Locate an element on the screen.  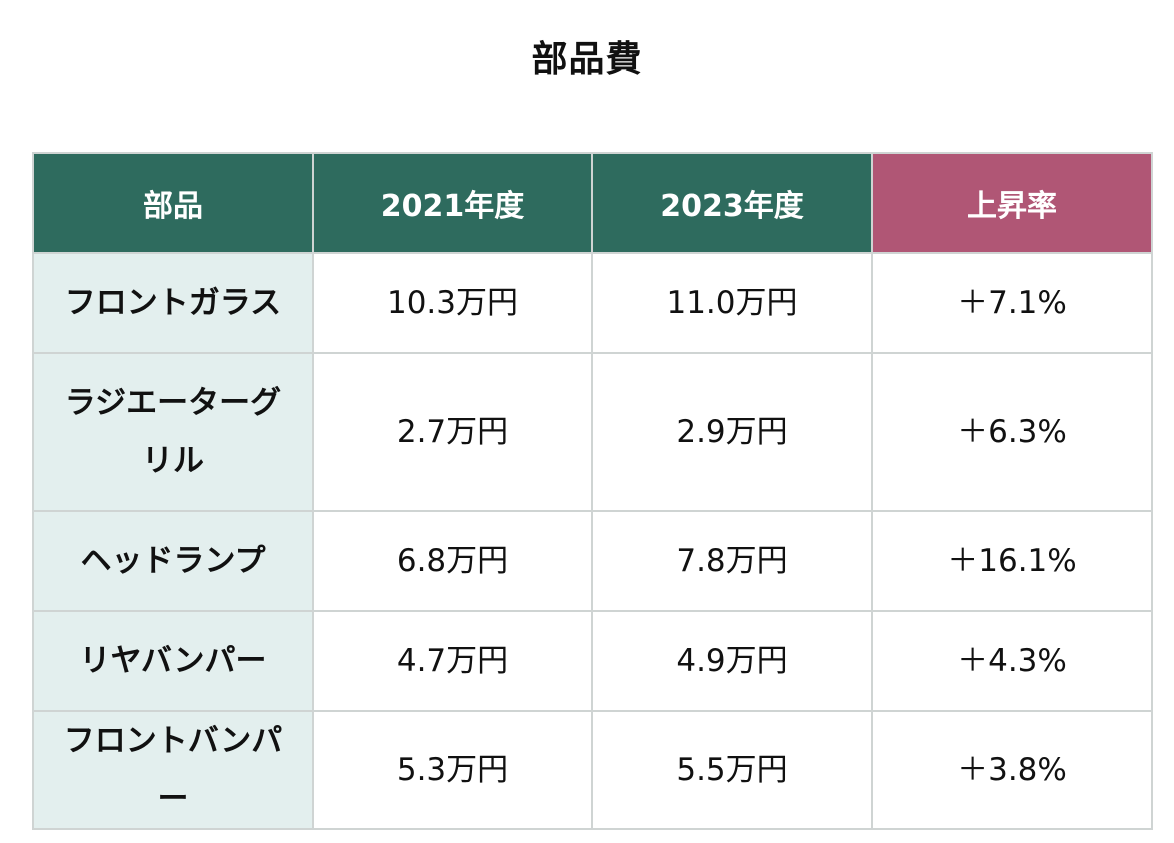
table-row: フロントバンパー 5.3万円 5.5万円 ＋3.8% is located at coordinates (592, 770).